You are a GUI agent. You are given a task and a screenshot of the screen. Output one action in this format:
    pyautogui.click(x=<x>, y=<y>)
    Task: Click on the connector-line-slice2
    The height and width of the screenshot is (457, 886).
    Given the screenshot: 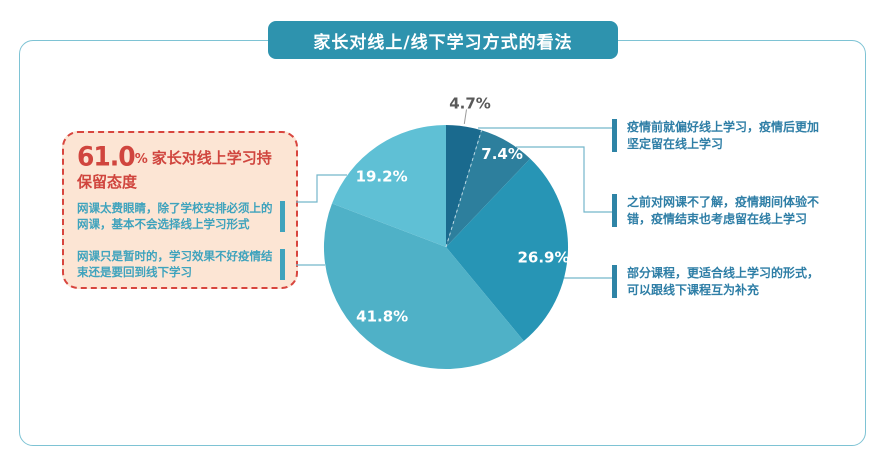 What is the action you would take?
    pyautogui.click(x=564, y=179)
    